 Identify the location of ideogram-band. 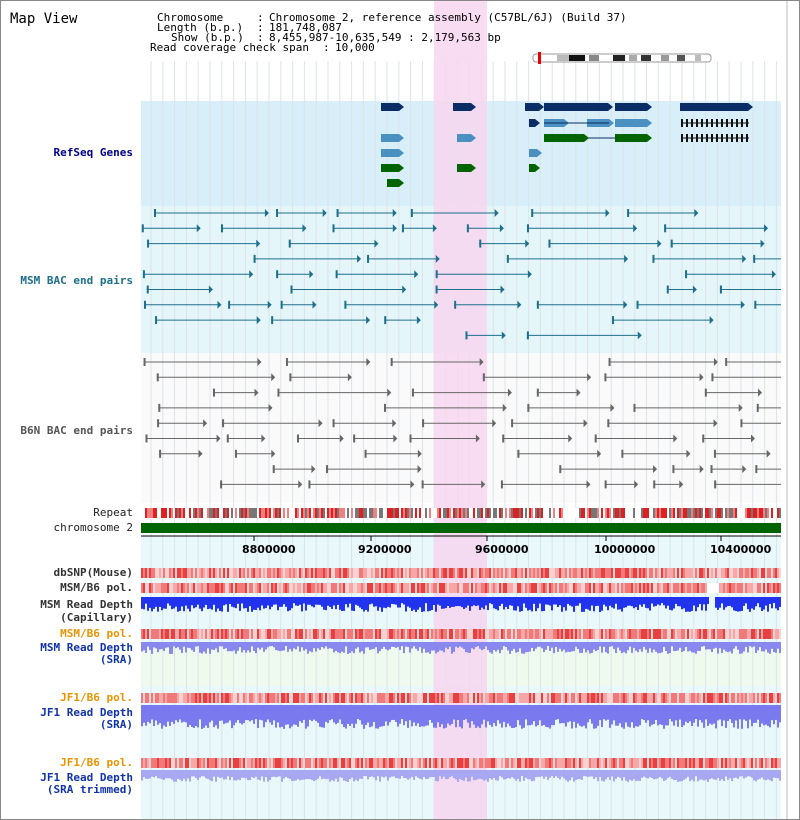
(633, 58).